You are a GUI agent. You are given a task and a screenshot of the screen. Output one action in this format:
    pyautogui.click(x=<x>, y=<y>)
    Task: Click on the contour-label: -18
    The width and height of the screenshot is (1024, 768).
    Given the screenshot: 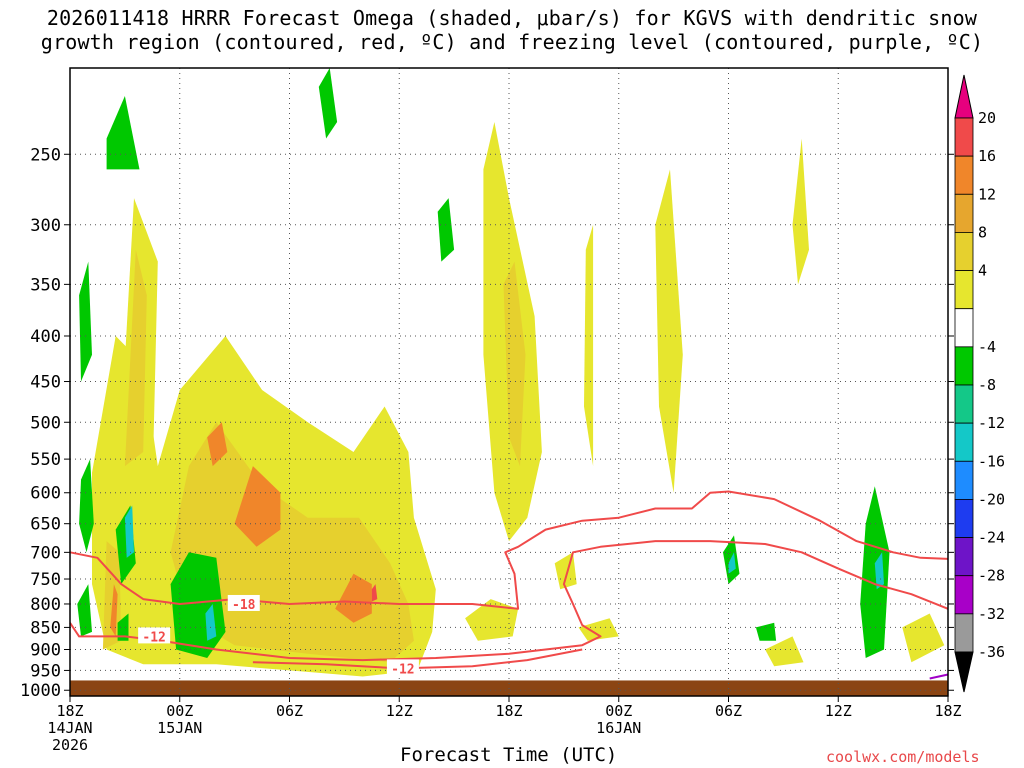 What is the action you would take?
    pyautogui.click(x=244, y=605)
    